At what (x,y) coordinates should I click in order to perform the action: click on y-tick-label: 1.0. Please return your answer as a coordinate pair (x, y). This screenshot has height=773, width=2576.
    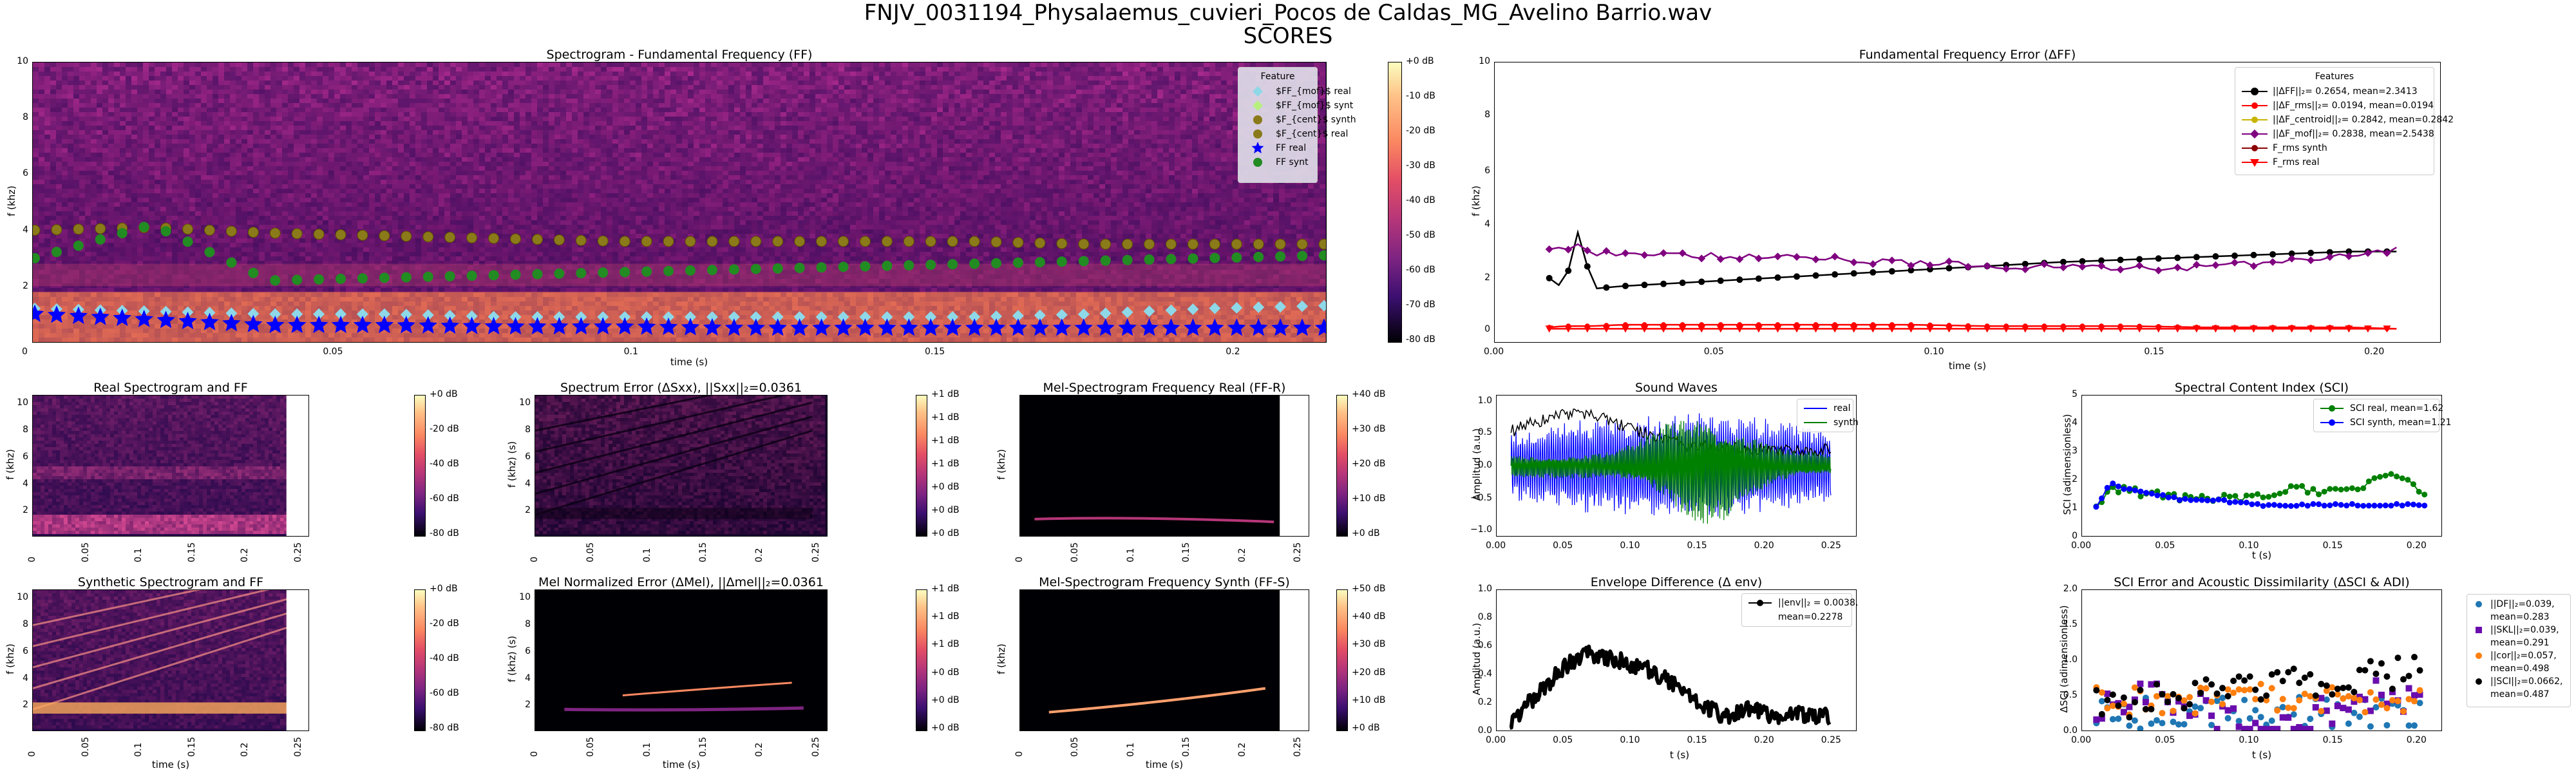
    Looking at the image, I should click on (1485, 401).